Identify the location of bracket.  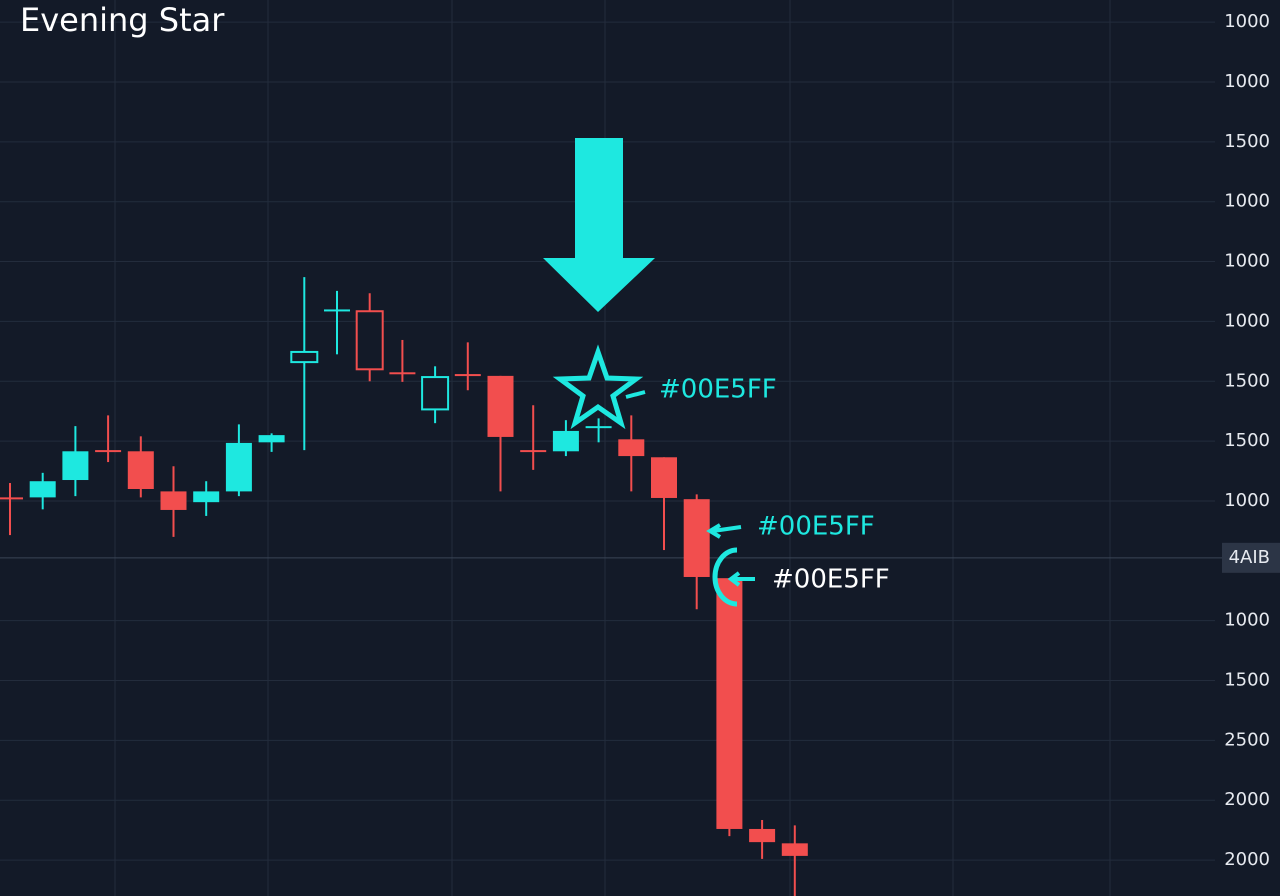
(725, 577).